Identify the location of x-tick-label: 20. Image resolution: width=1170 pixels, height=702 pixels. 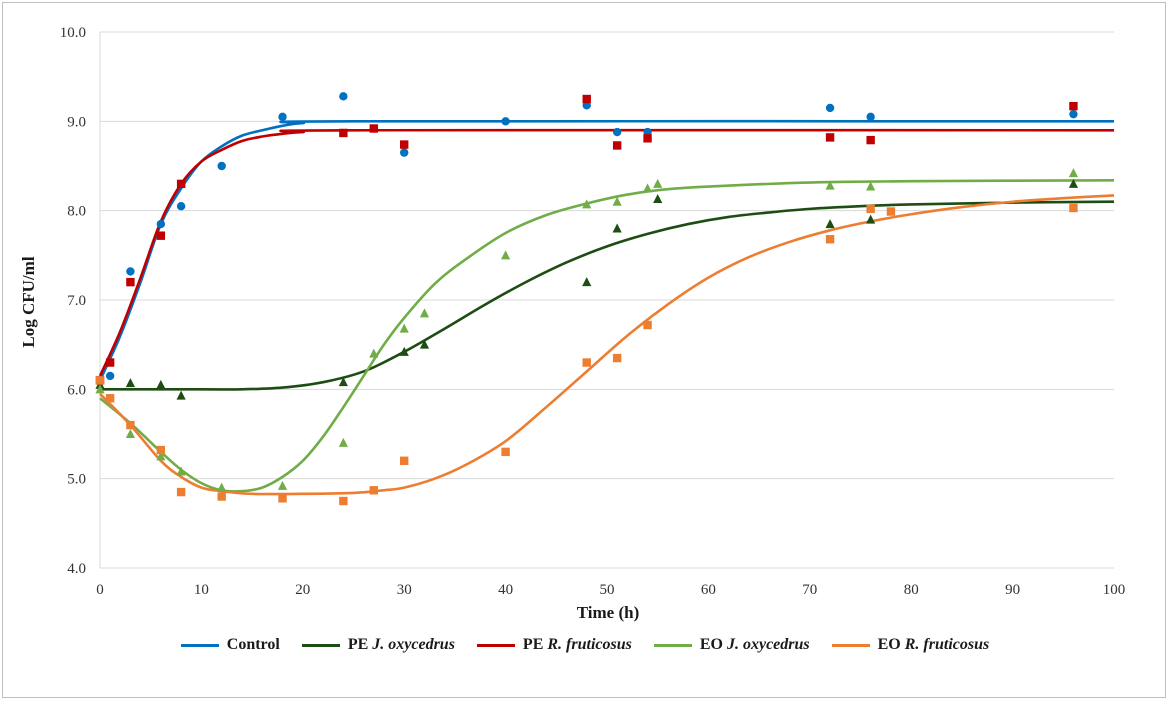
(302, 590).